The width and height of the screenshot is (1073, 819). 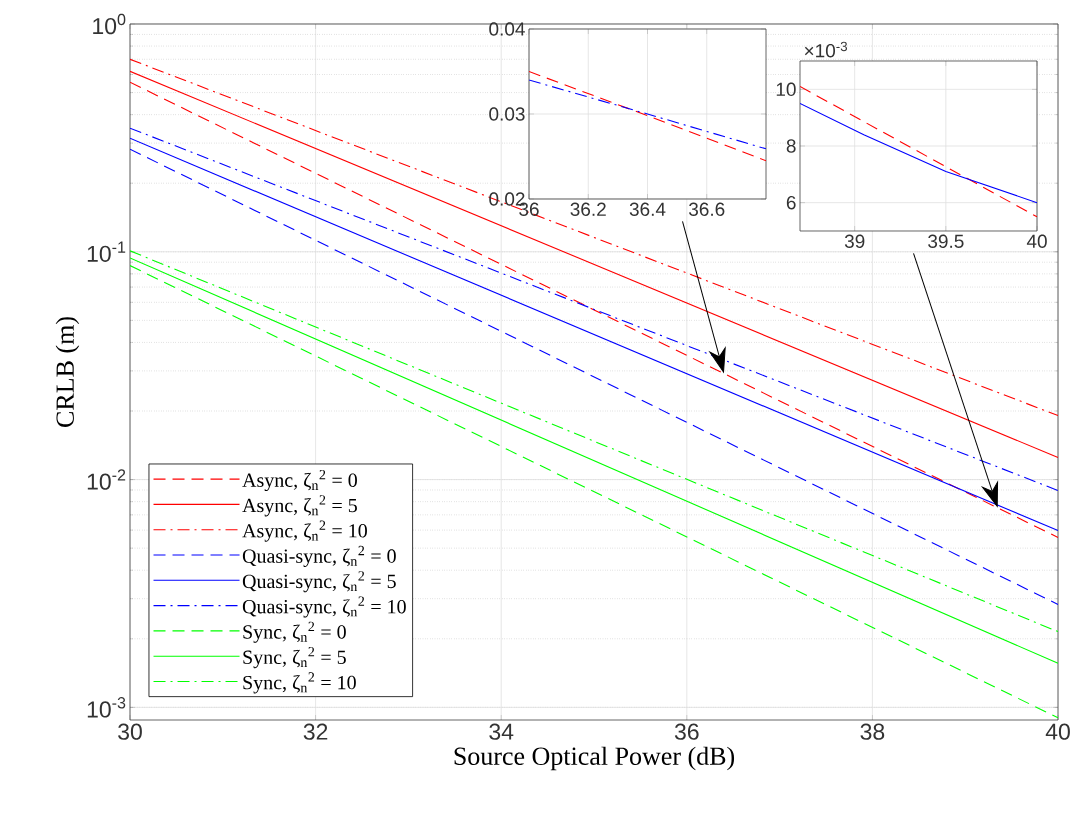 I want to click on x-tick-label: 36.4, so click(x=647, y=209).